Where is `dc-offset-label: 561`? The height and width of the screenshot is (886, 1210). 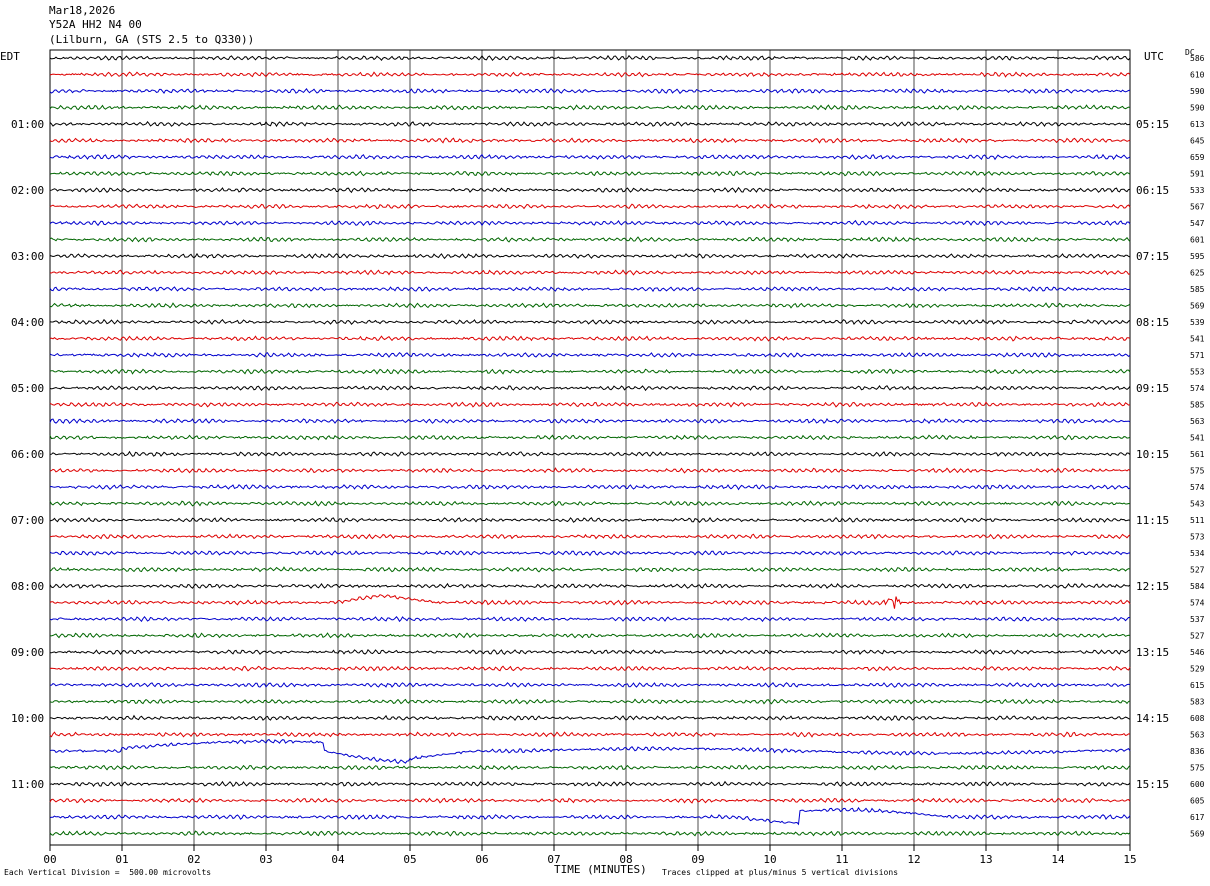
dc-offset-label: 561 is located at coordinates (1197, 454).